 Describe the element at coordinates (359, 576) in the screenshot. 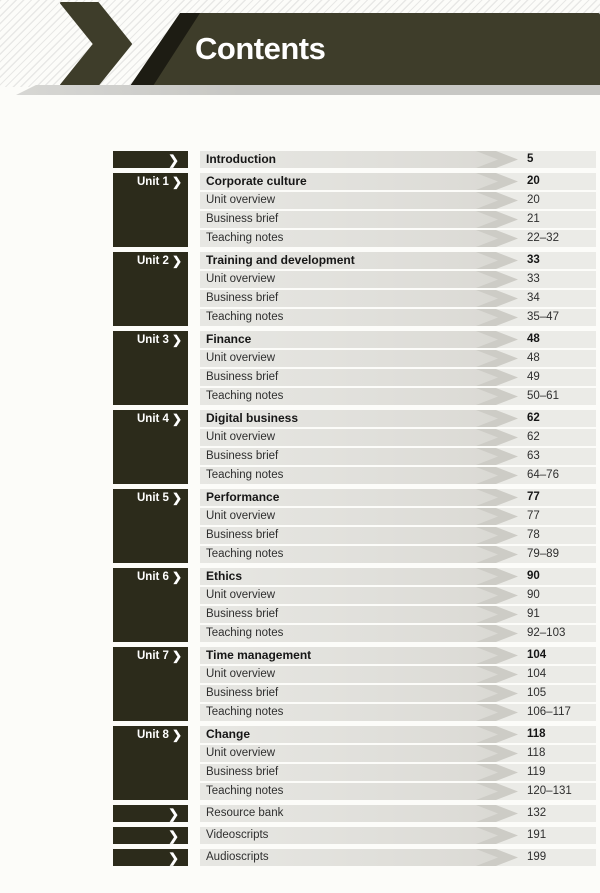

I see `row-bar: Ethics` at that location.